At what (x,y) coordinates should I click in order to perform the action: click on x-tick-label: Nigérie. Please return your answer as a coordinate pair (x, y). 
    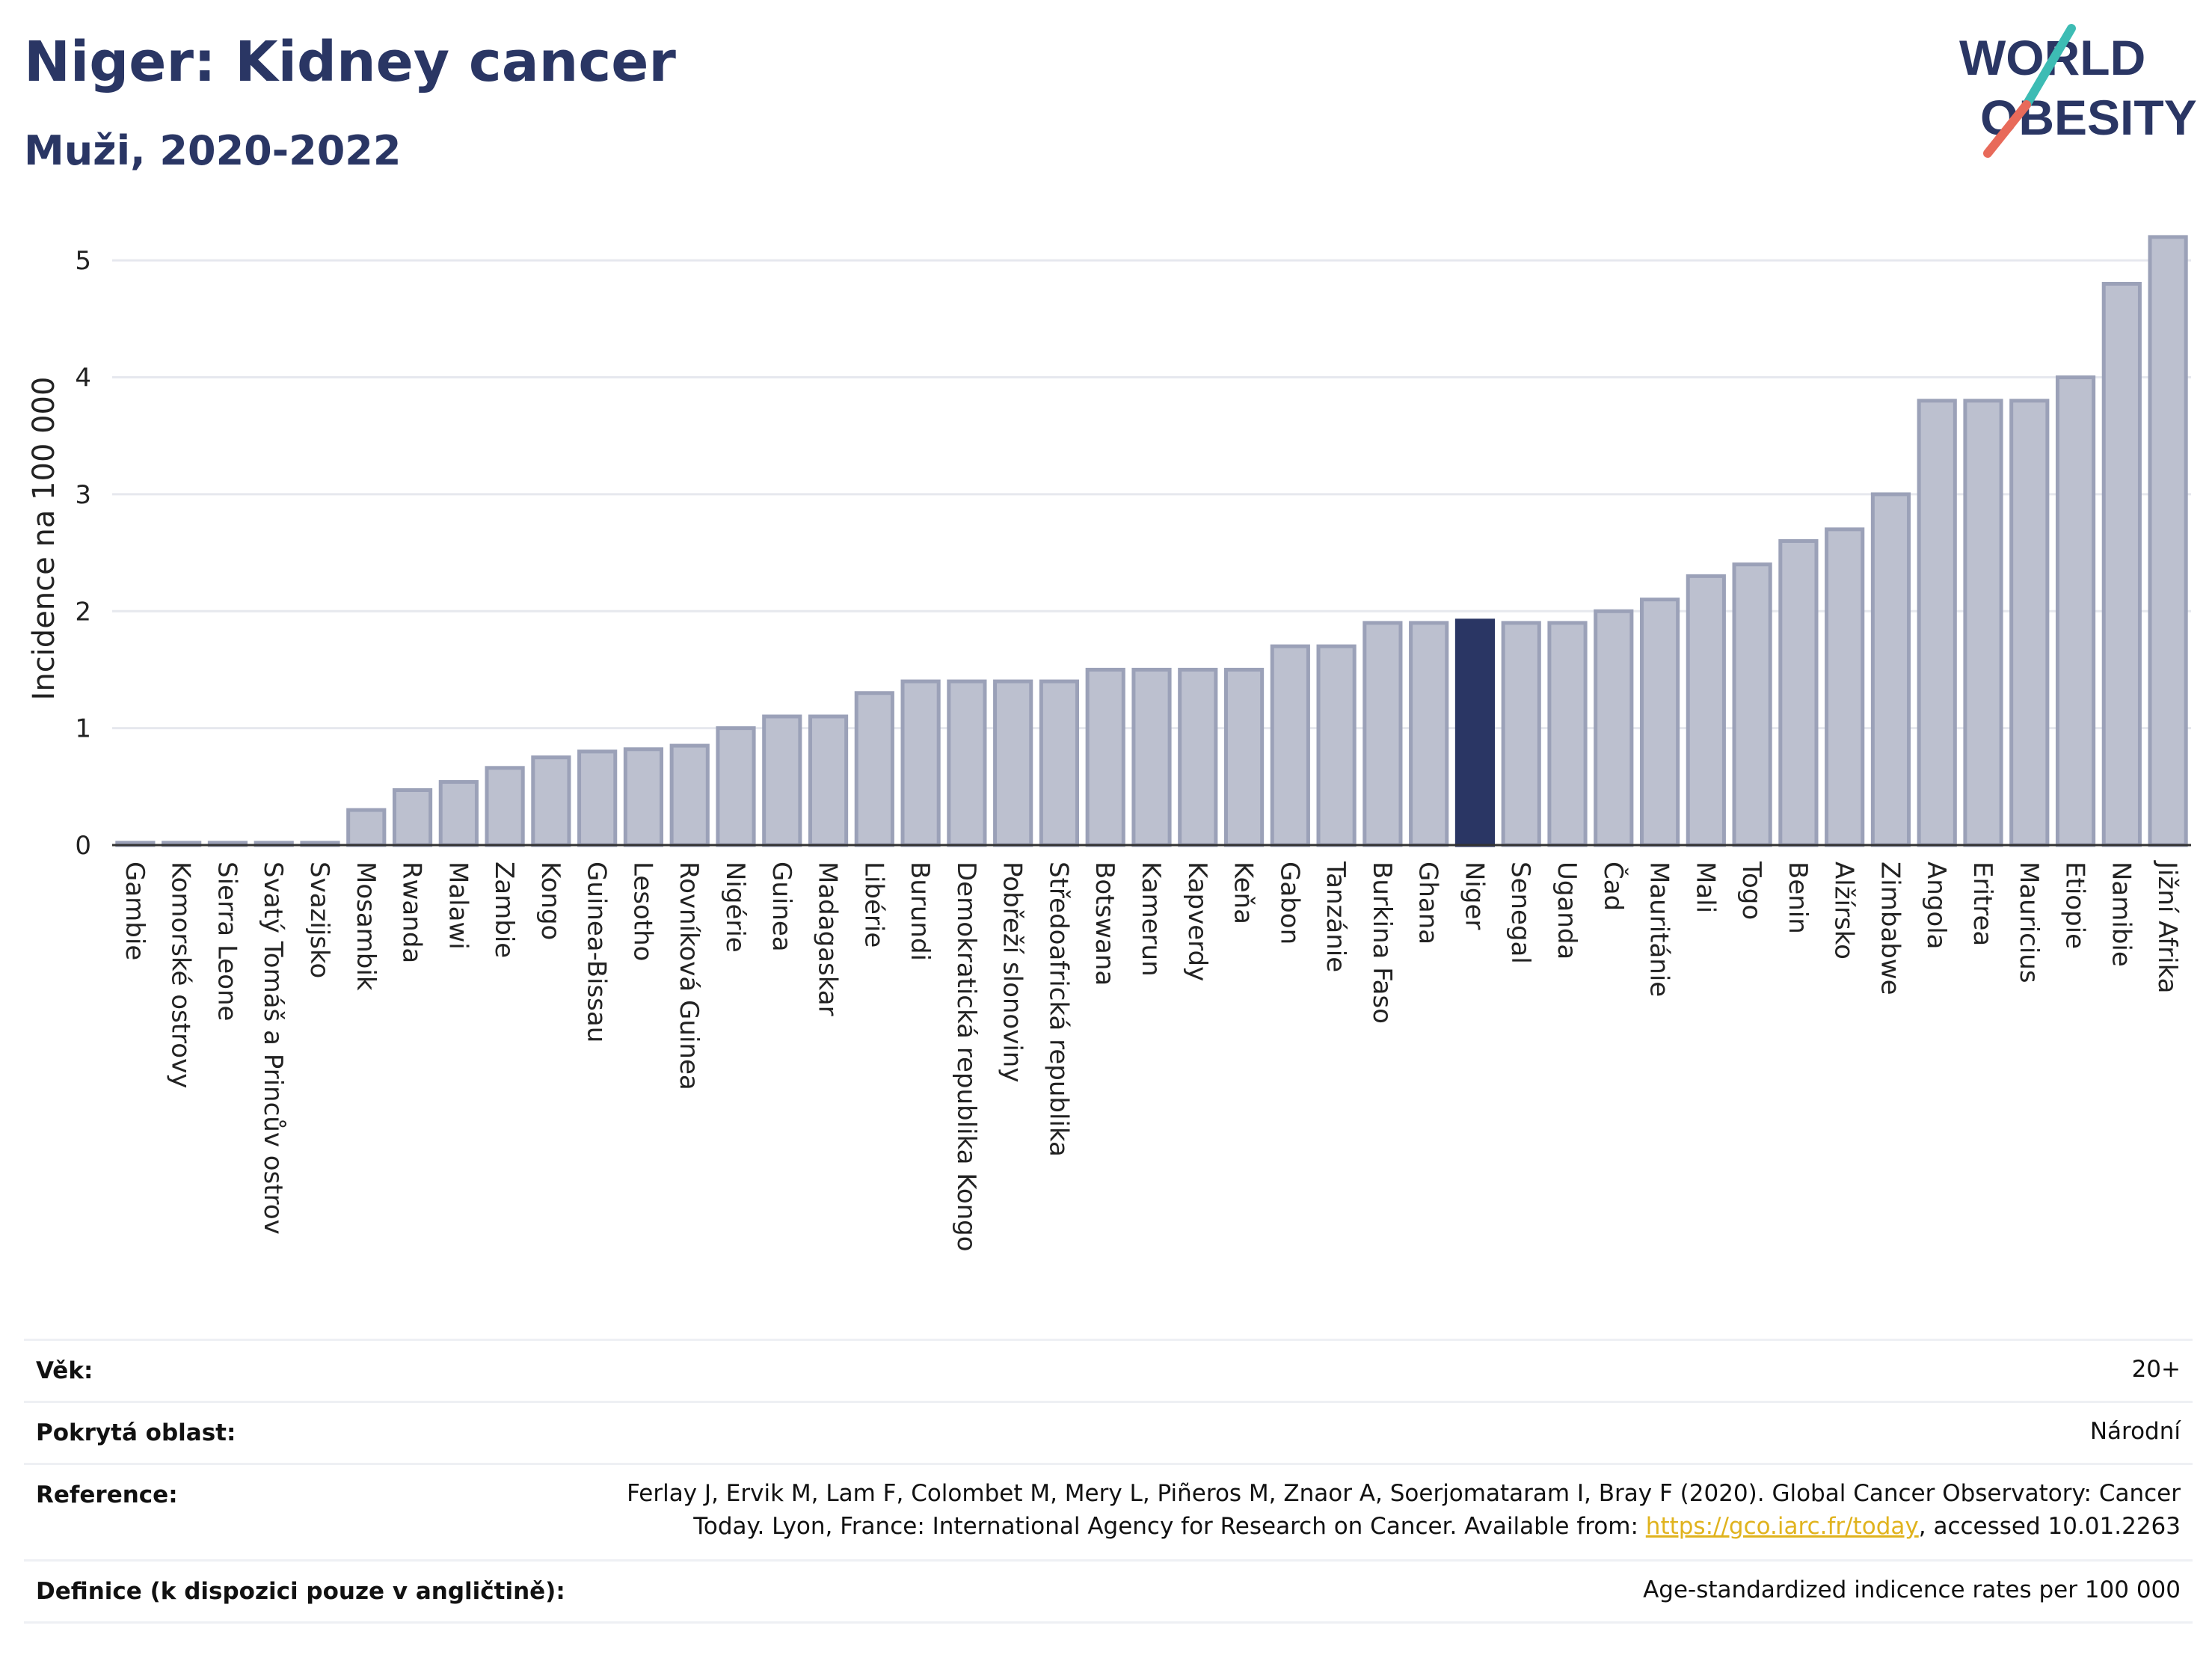
    Looking at the image, I should click on (735, 907).